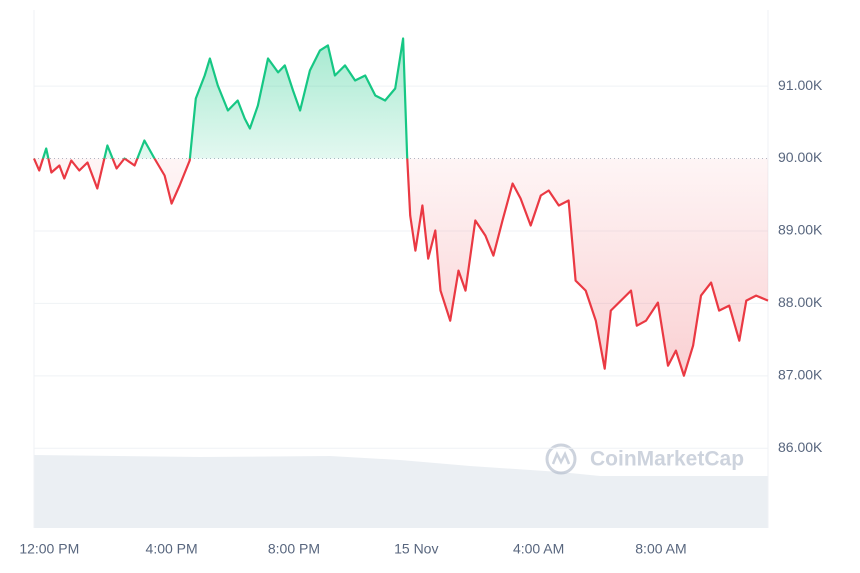  Describe the element at coordinates (49, 549) in the screenshot. I see `x-tick-label: 12:00 PM` at that location.